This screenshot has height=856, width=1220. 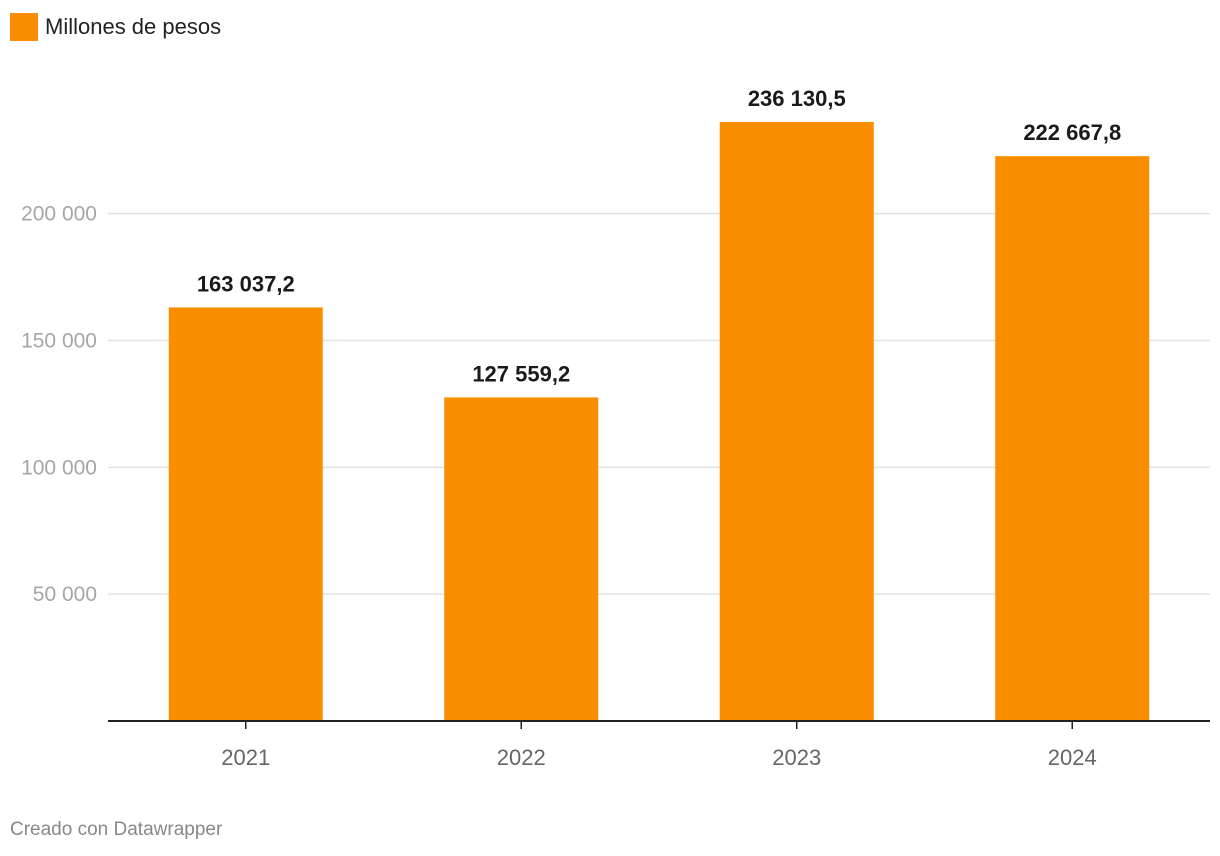 I want to click on data-label: 163 037,2, so click(x=246, y=283).